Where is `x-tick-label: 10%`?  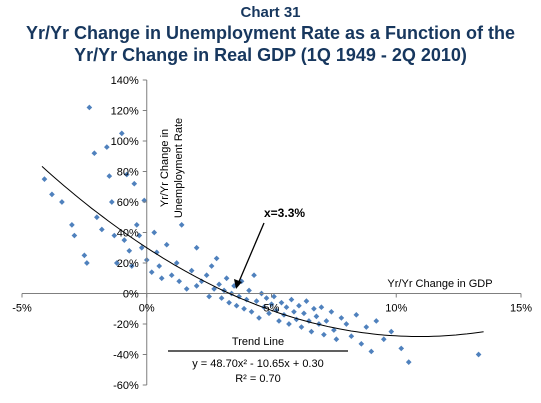
x-tick-label: 10% is located at coordinates (396, 309).